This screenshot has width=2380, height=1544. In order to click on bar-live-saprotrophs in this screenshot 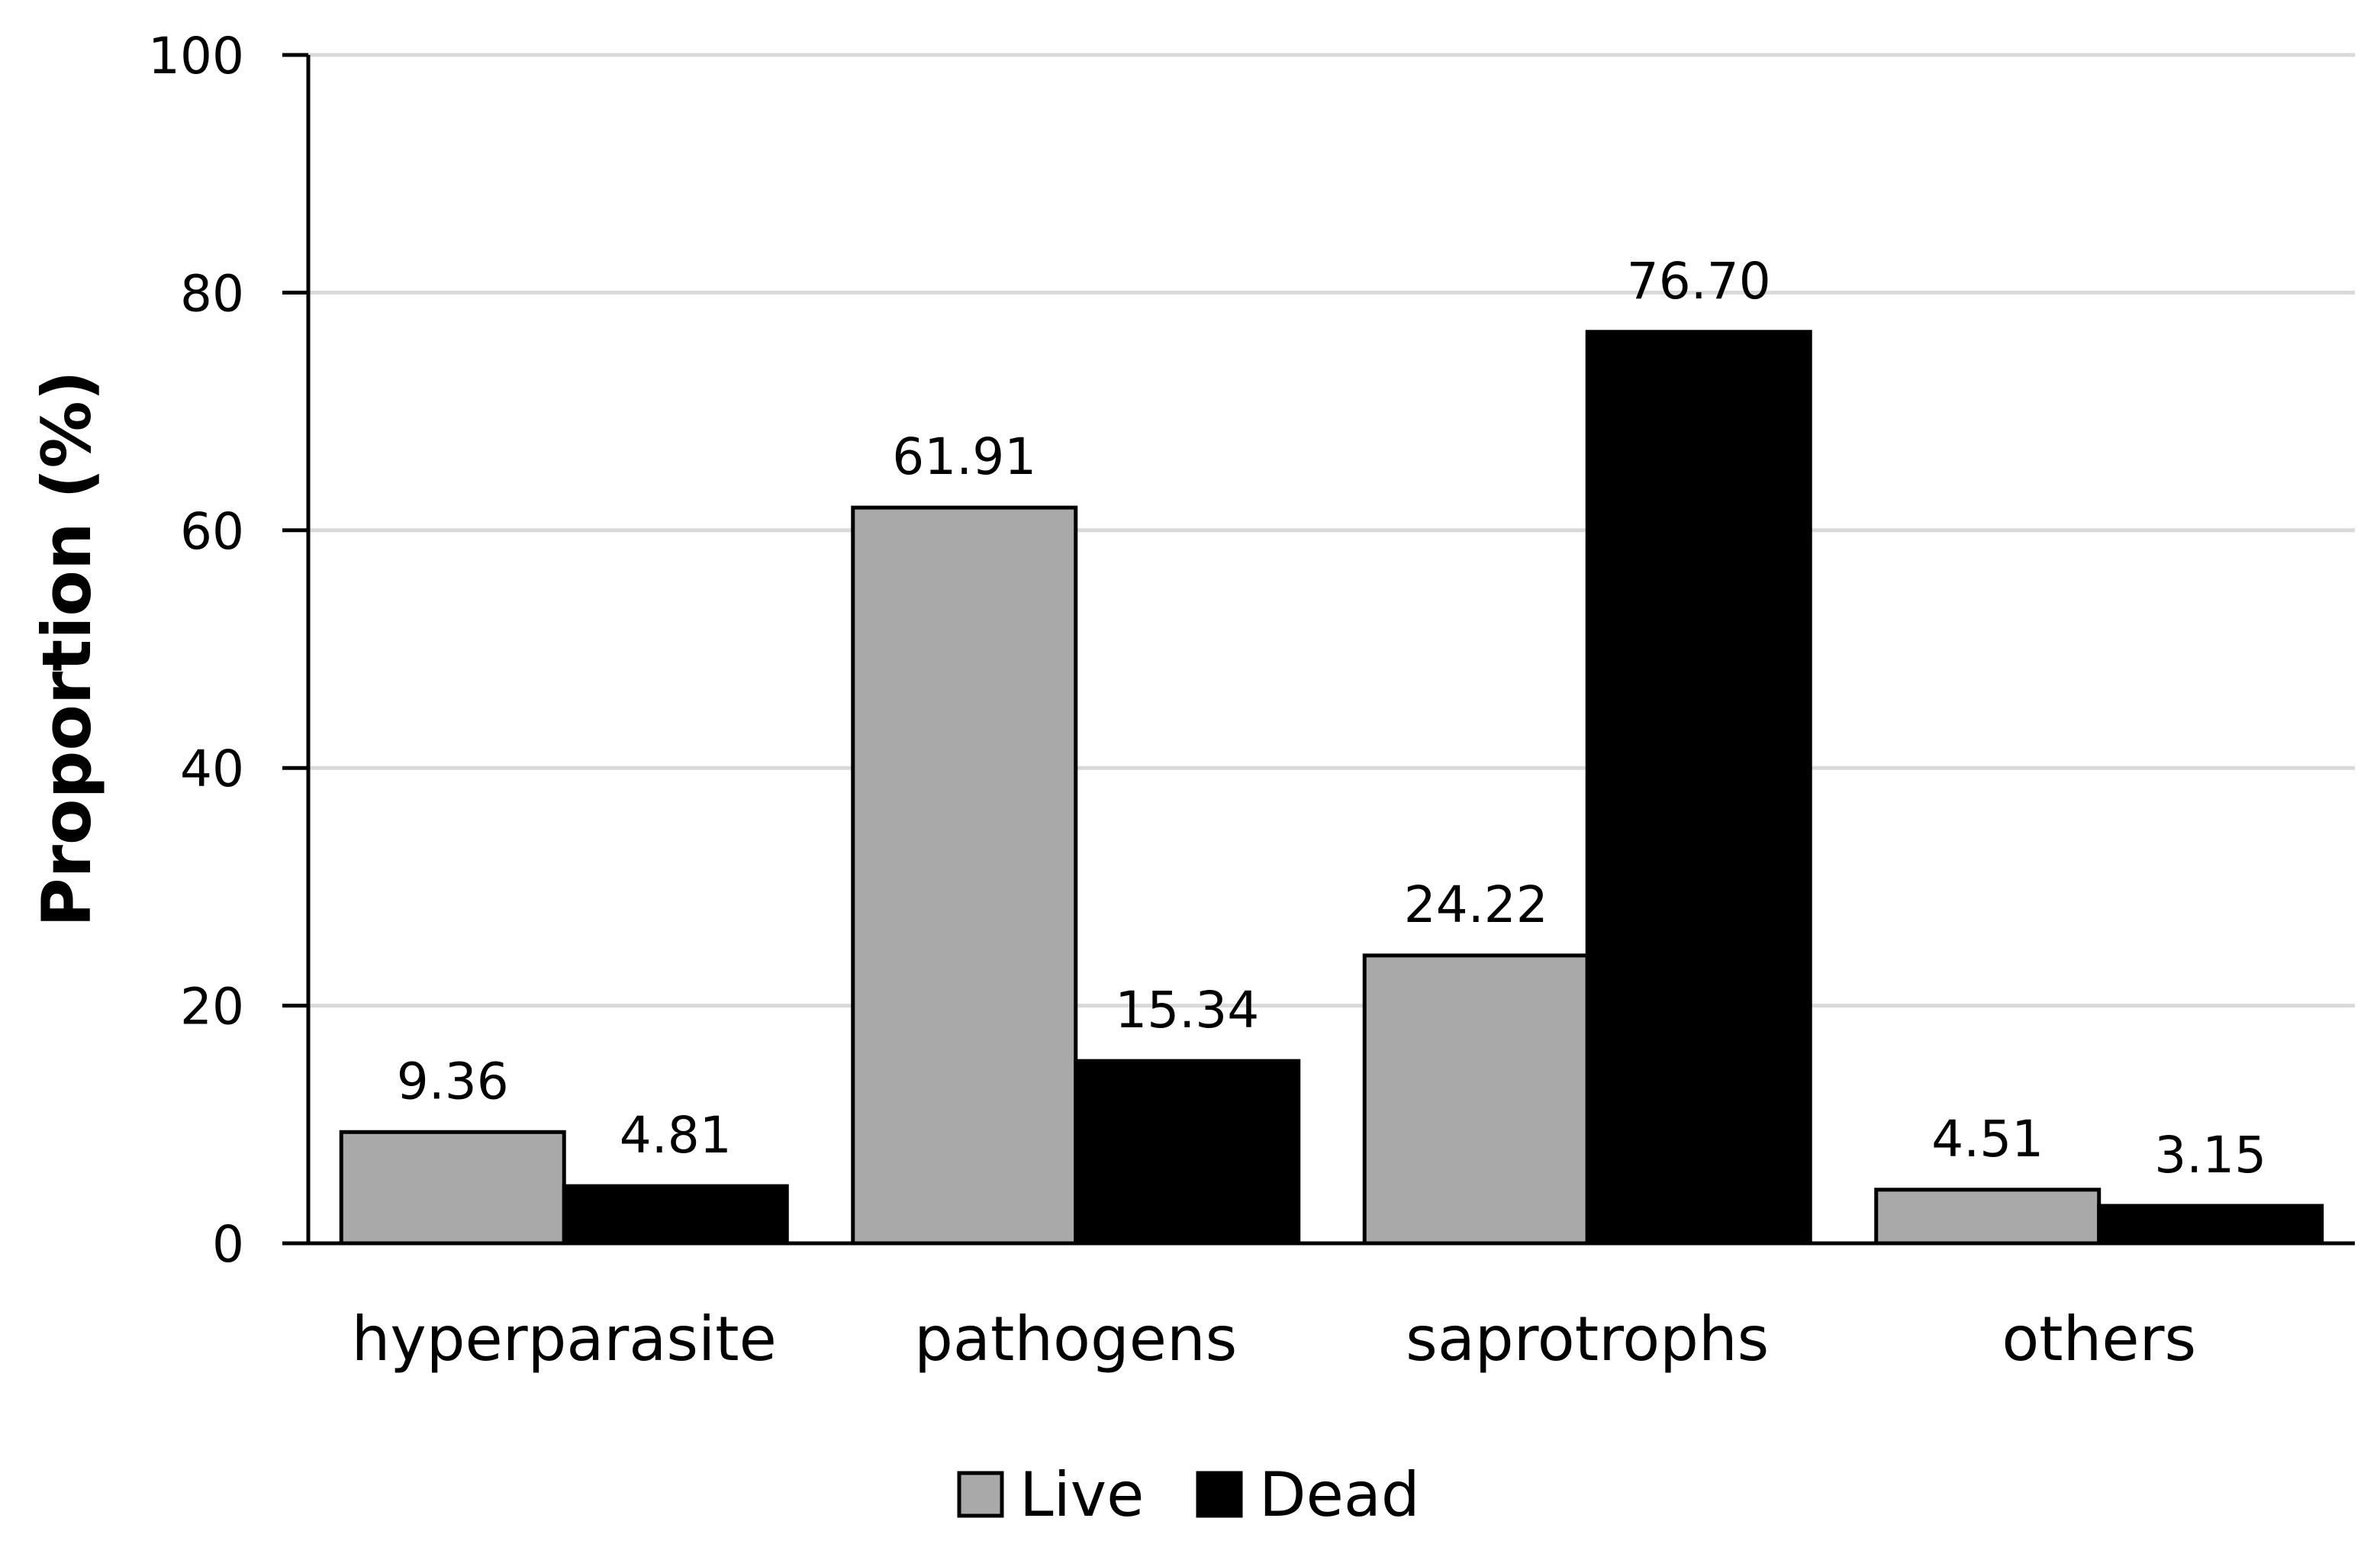, I will do `click(1475, 1099)`.